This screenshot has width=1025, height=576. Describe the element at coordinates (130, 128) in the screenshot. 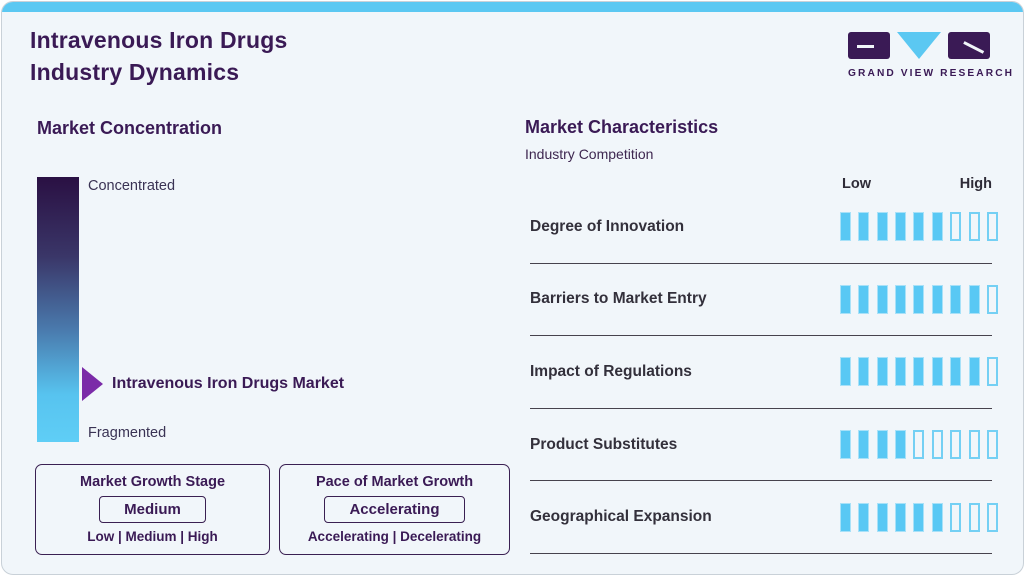

I see `market-concentration-heading: Market Concentration` at that location.